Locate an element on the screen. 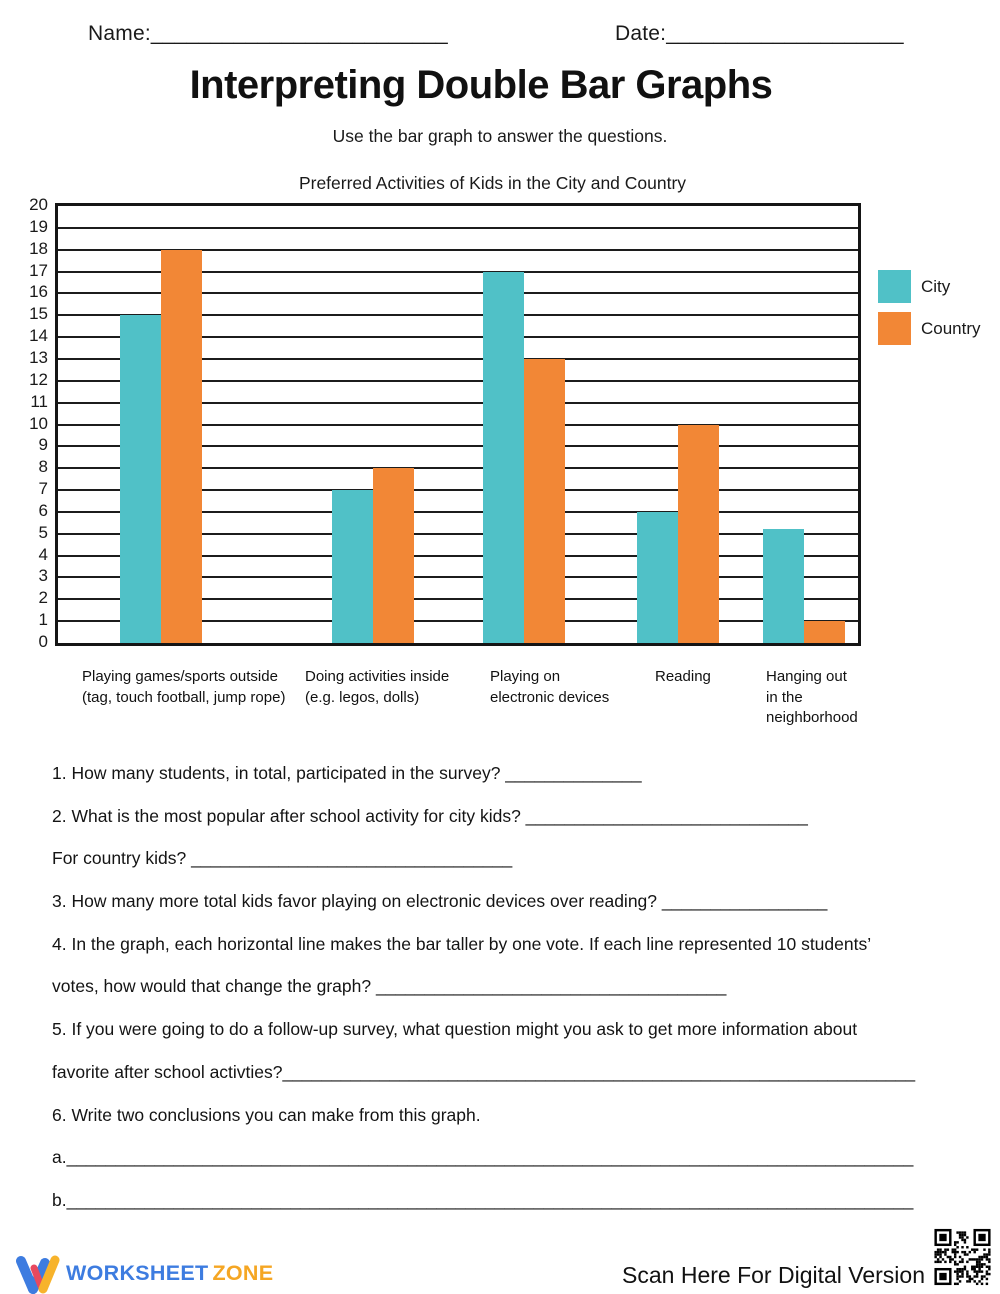 The height and width of the screenshot is (1294, 1000). y-axis-tick-label: 19 is located at coordinates (38, 226).